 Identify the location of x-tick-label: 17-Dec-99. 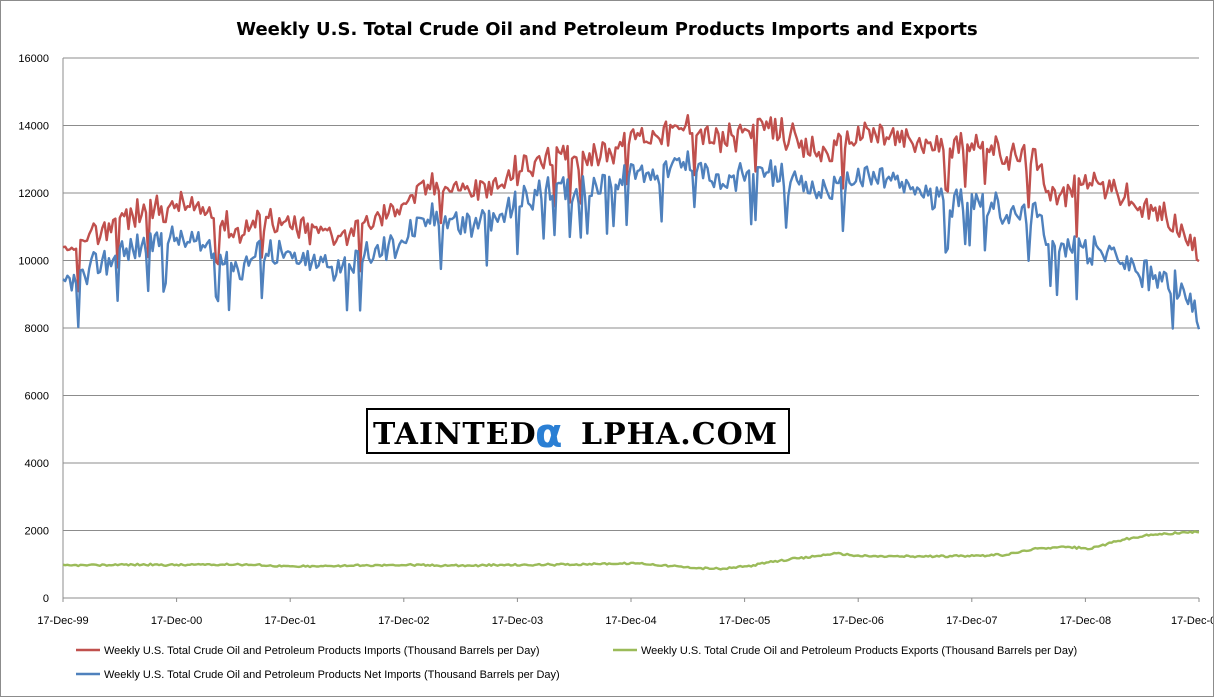
(62, 621).